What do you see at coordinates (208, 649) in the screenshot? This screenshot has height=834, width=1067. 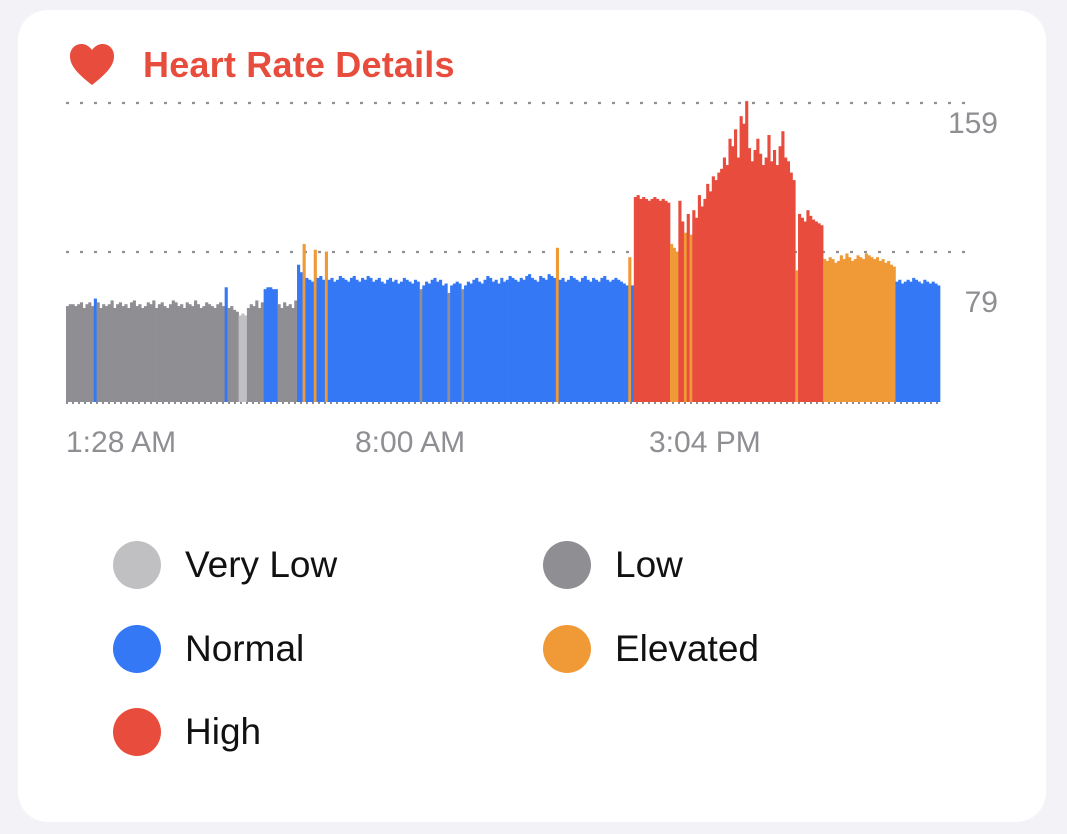 I see `legend-item-normal: Normal` at bounding box center [208, 649].